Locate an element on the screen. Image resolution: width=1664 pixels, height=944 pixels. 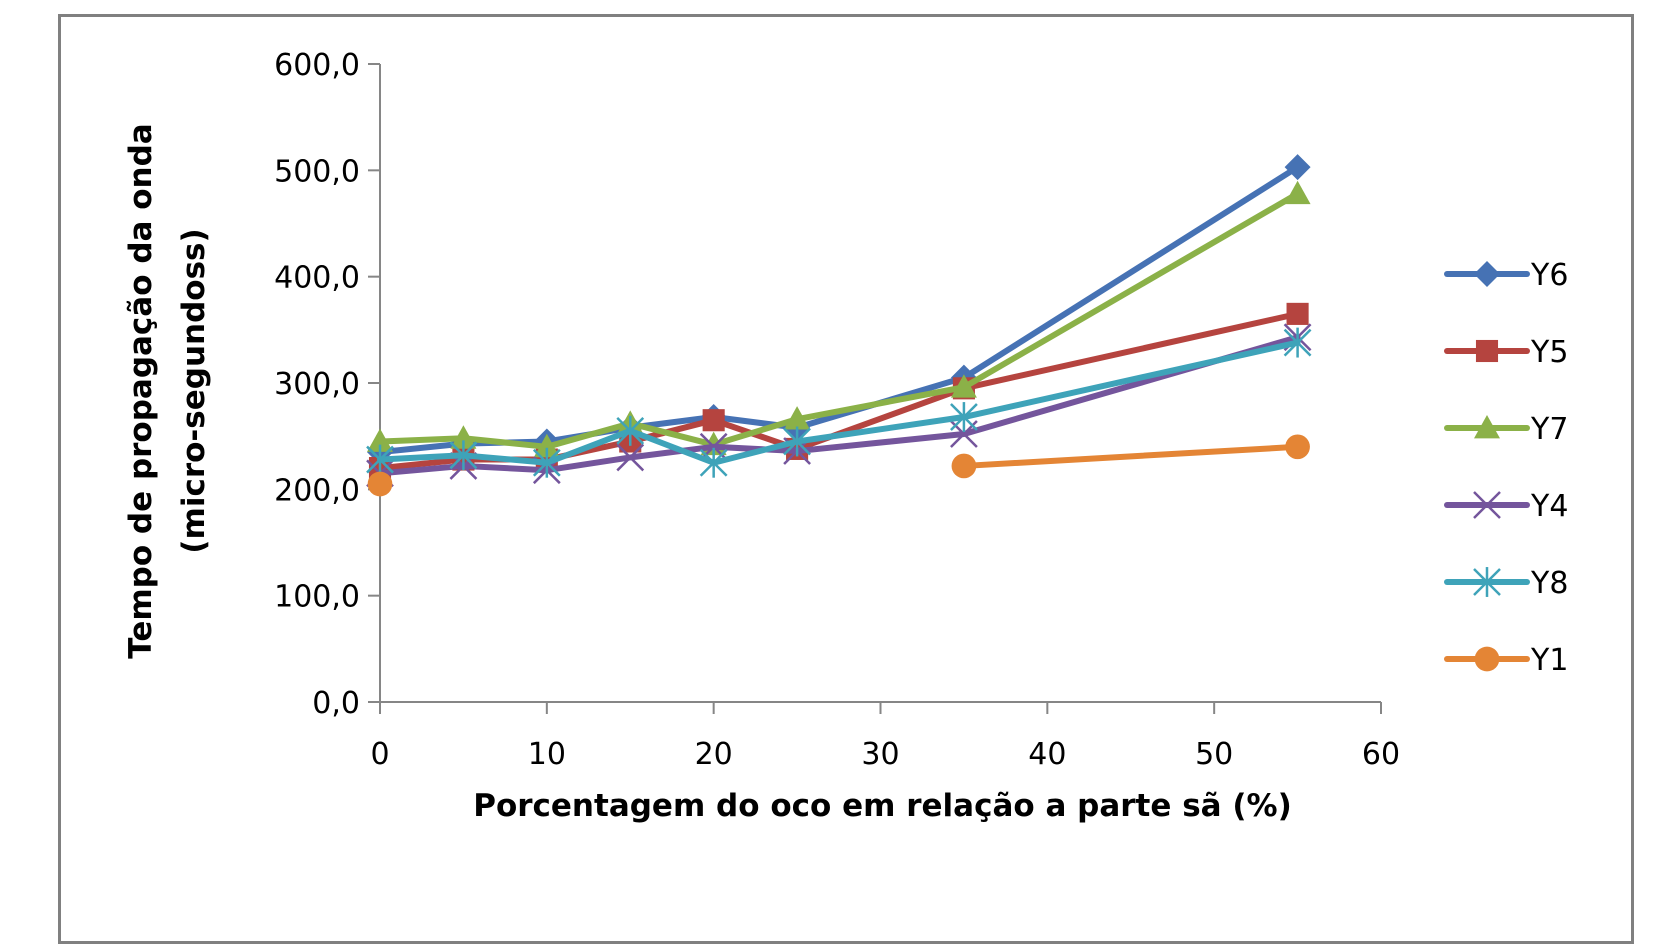
series-line-y8 is located at coordinates (839, 402).